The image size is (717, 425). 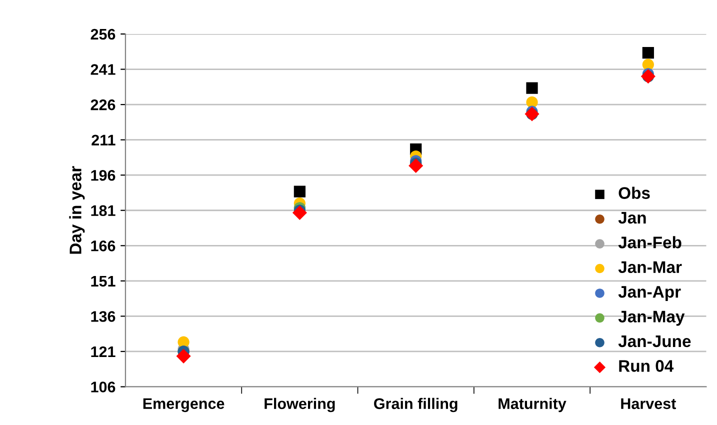 I want to click on y-tick-label: 181, so click(x=103, y=210).